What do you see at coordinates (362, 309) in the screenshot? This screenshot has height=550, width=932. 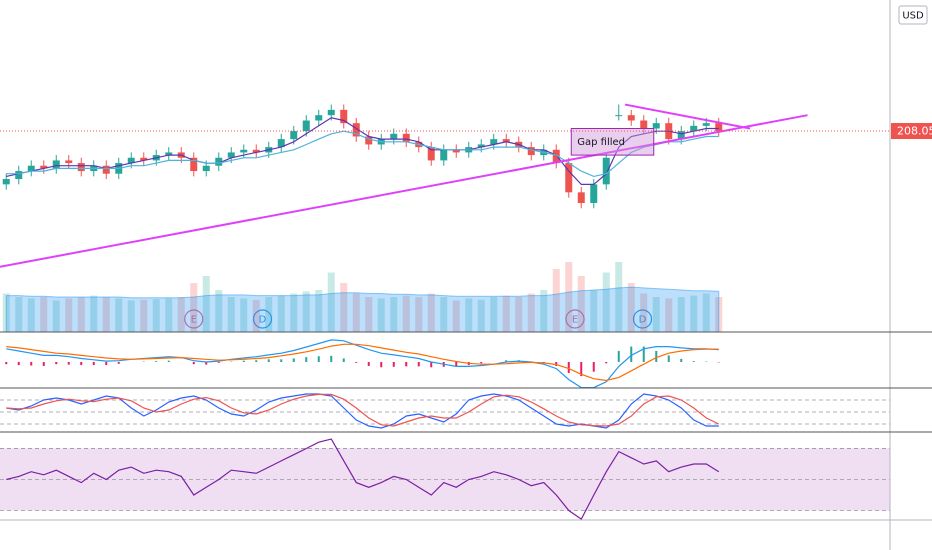 I see `volume-ma-area` at bounding box center [362, 309].